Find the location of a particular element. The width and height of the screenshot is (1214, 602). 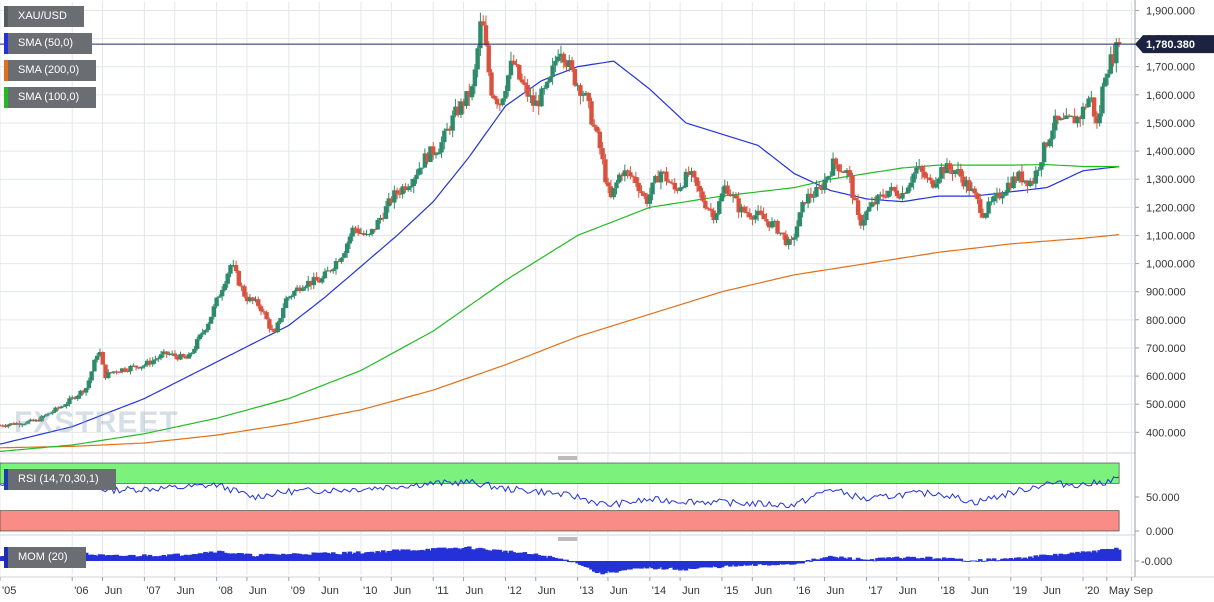

symbol-label: XAU/USD is located at coordinates (44, 16).